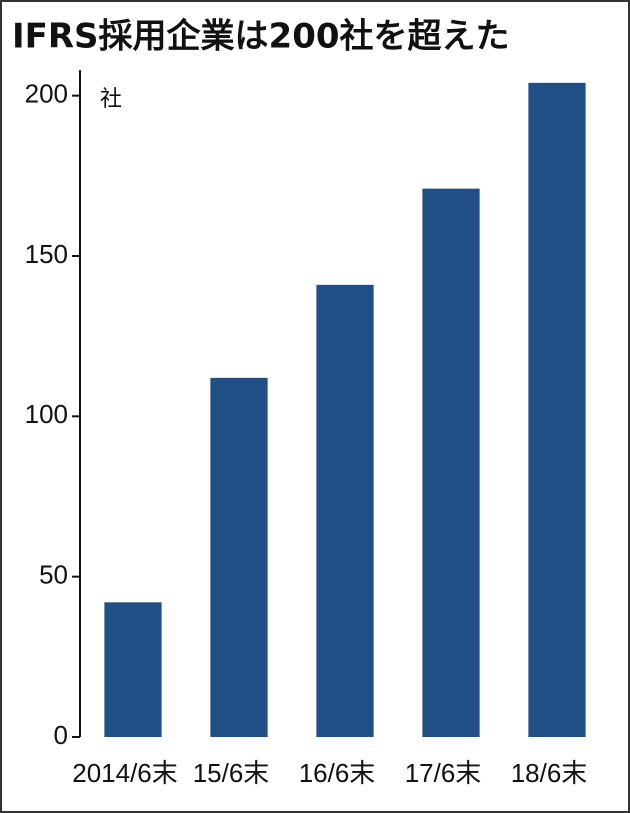  What do you see at coordinates (443, 773) in the screenshot?
I see `x-tick-label: 17/6末` at bounding box center [443, 773].